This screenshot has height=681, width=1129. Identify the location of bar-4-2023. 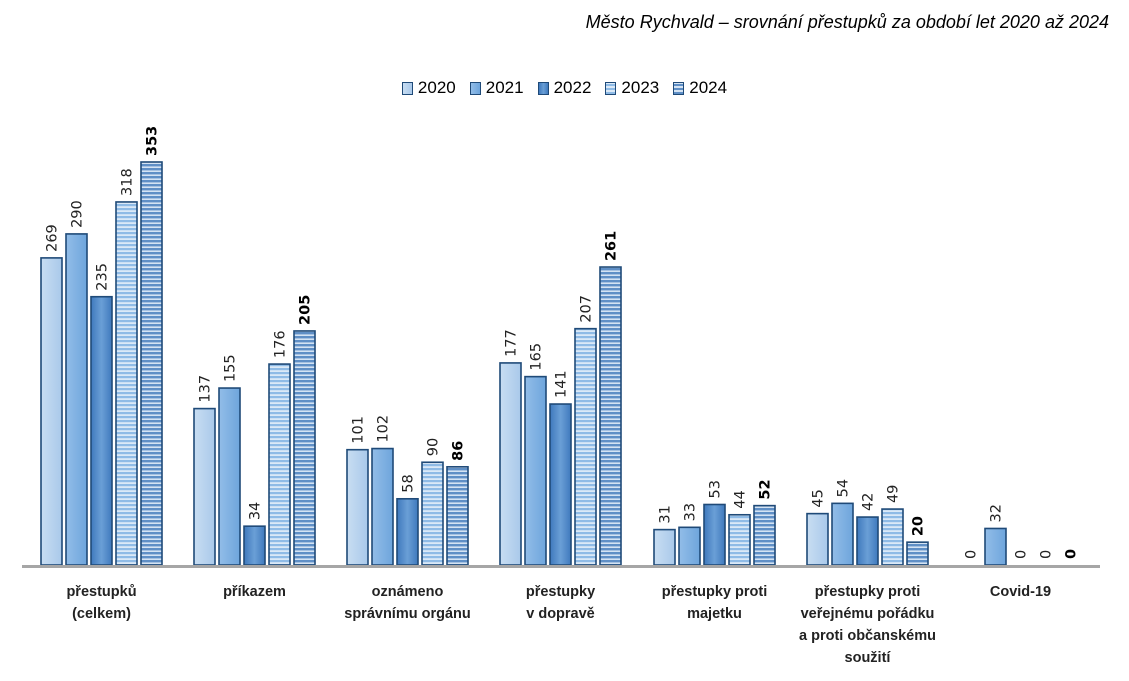
(739, 539).